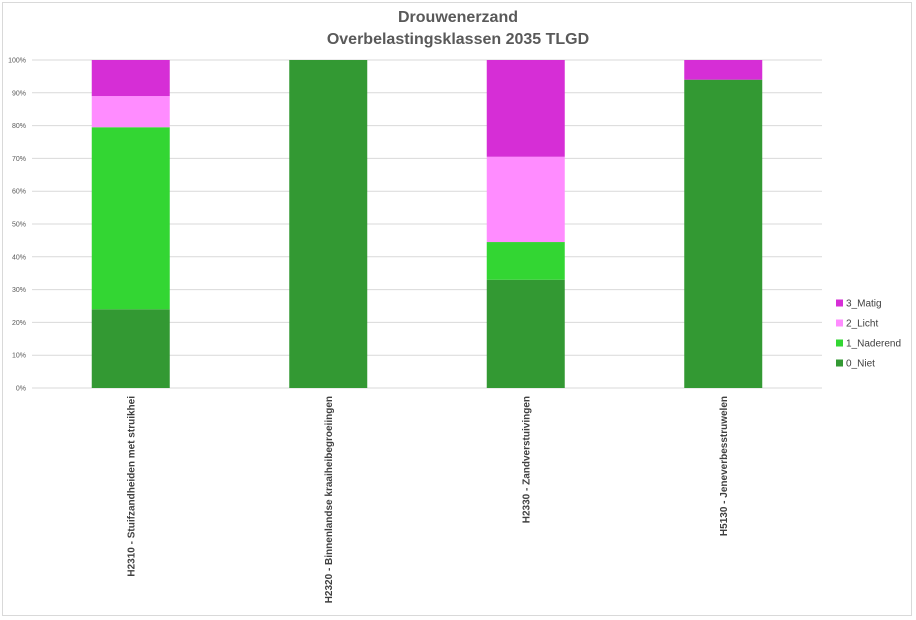 The image size is (916, 620). I want to click on x-tick-label: H2330 - Zandverstuivingen, so click(526, 459).